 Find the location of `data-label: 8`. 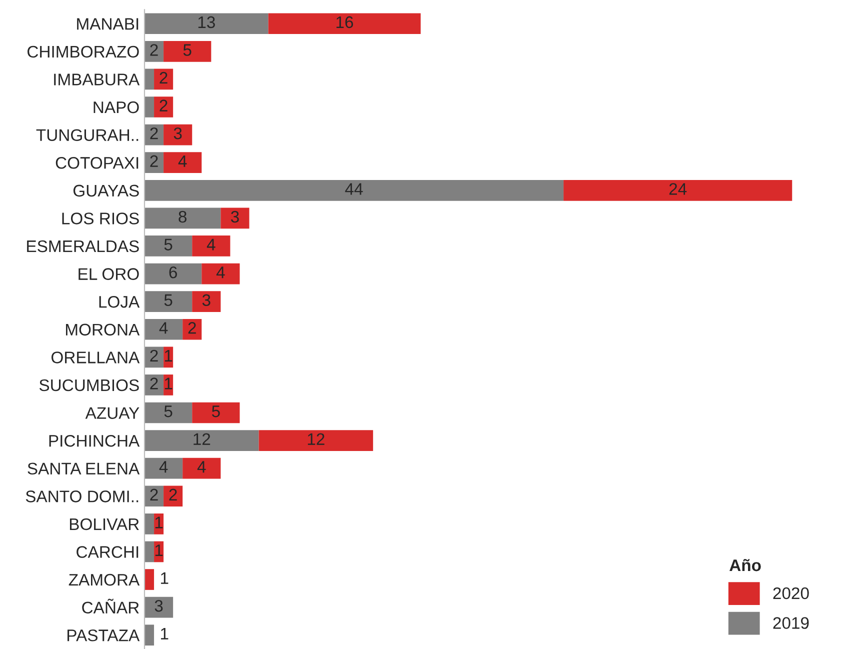

data-label: 8 is located at coordinates (182, 216).